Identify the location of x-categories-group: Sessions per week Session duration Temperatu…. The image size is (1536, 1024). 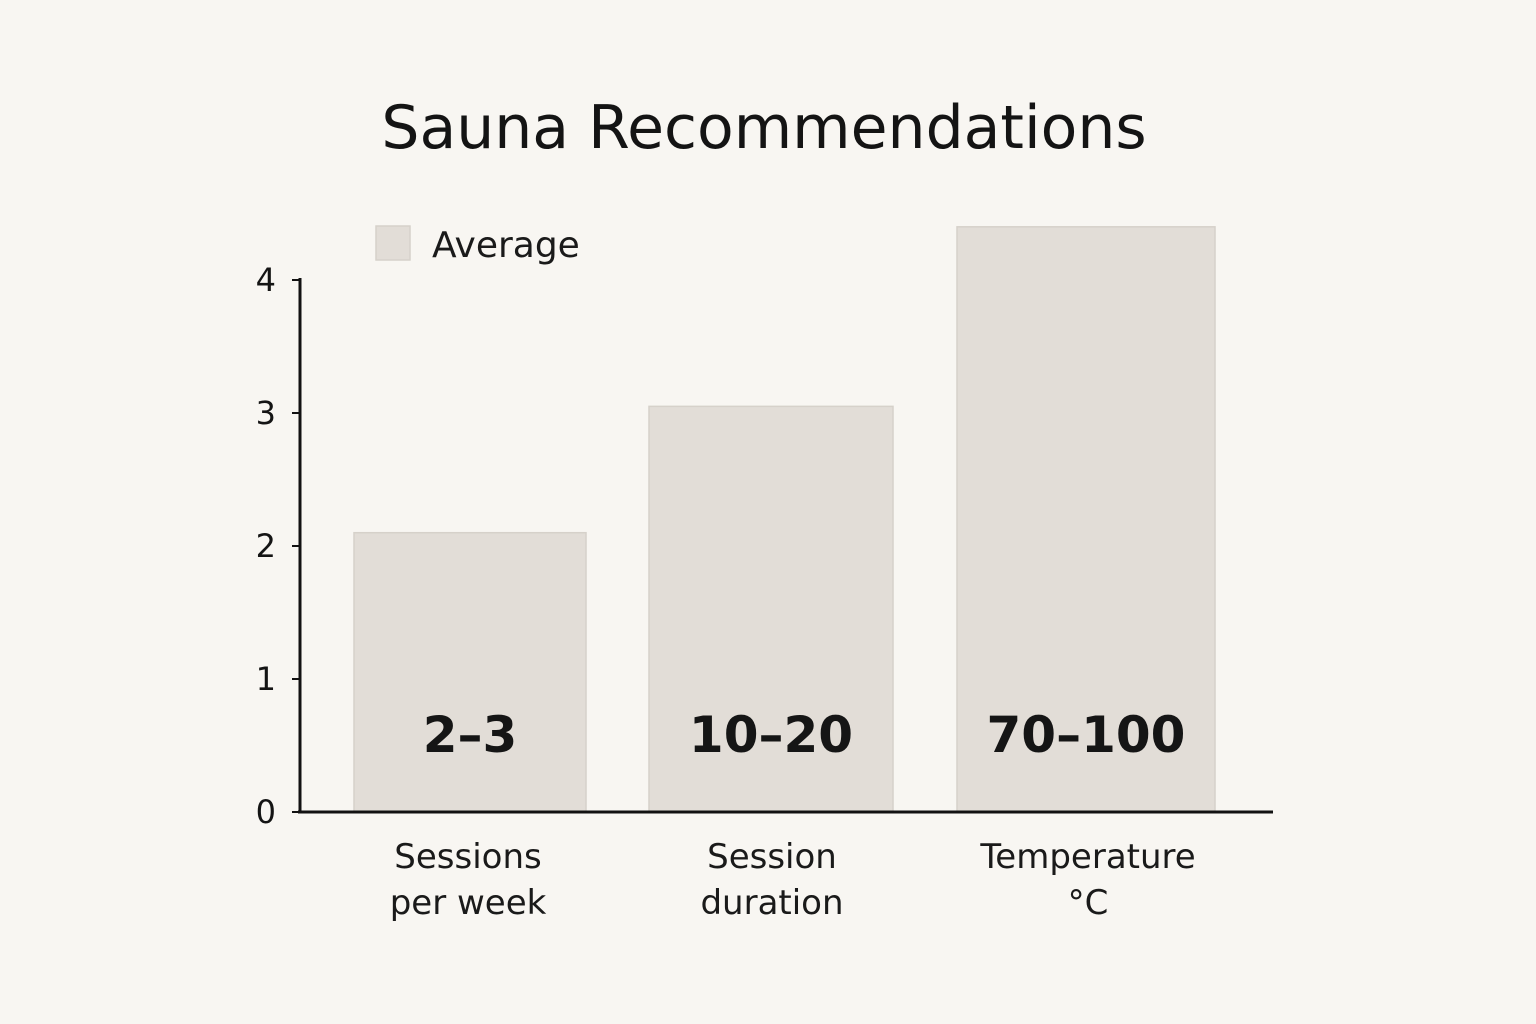
(793, 880).